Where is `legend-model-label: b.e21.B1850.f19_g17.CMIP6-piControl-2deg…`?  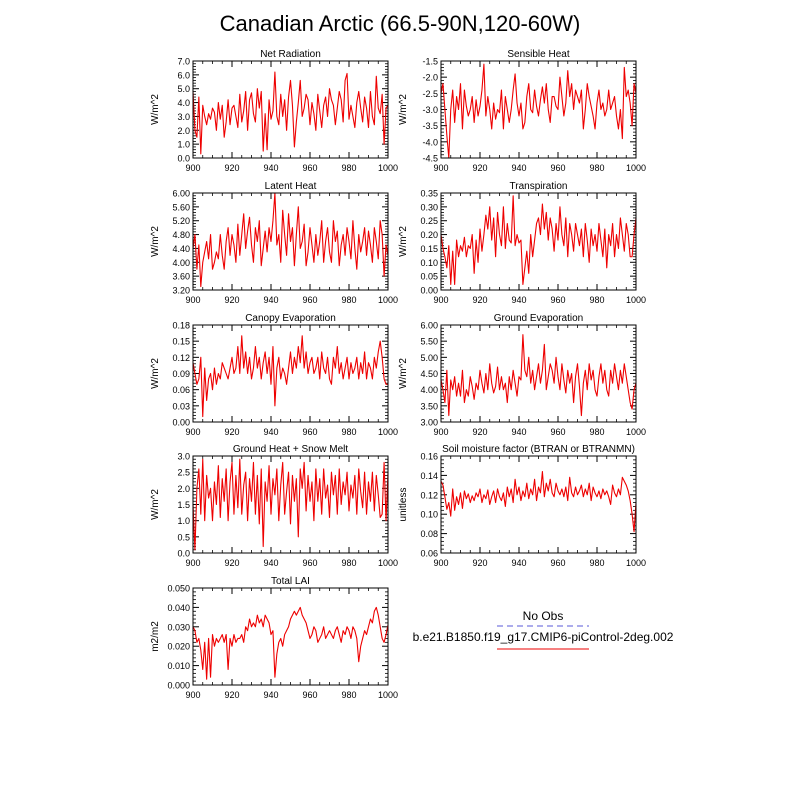
legend-model-label: b.e21.B1850.f19_g17.CMIP6-piControl-2deg… is located at coordinates (543, 637).